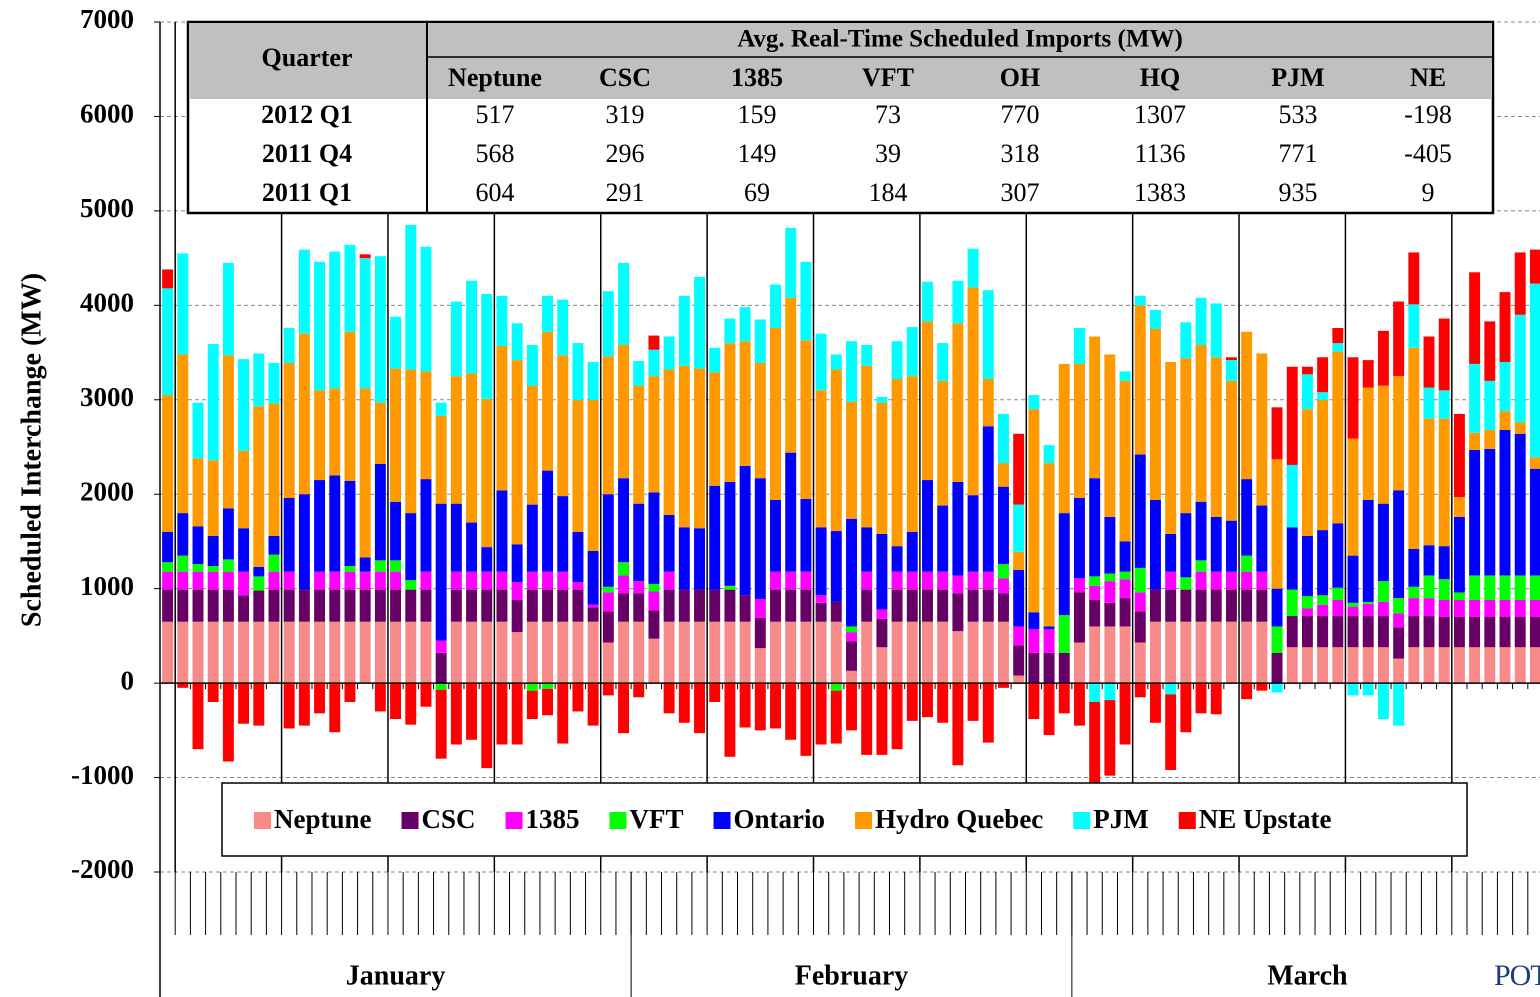 The height and width of the screenshot is (997, 1540). Describe the element at coordinates (1307, 975) in the screenshot. I see `month-label: March` at that location.